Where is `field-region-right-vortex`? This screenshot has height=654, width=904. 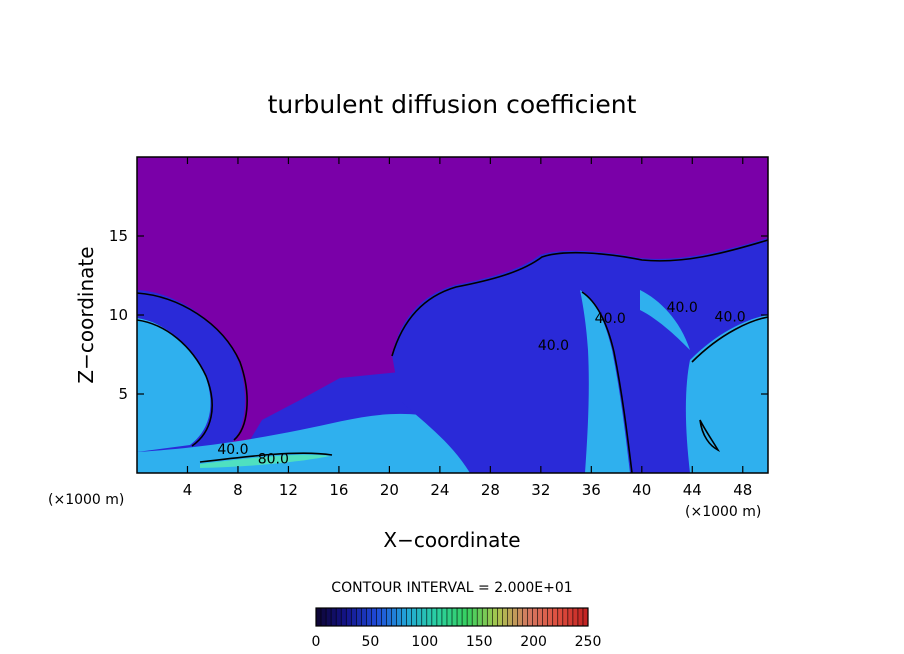
field-region-right-vortex is located at coordinates (726, 394).